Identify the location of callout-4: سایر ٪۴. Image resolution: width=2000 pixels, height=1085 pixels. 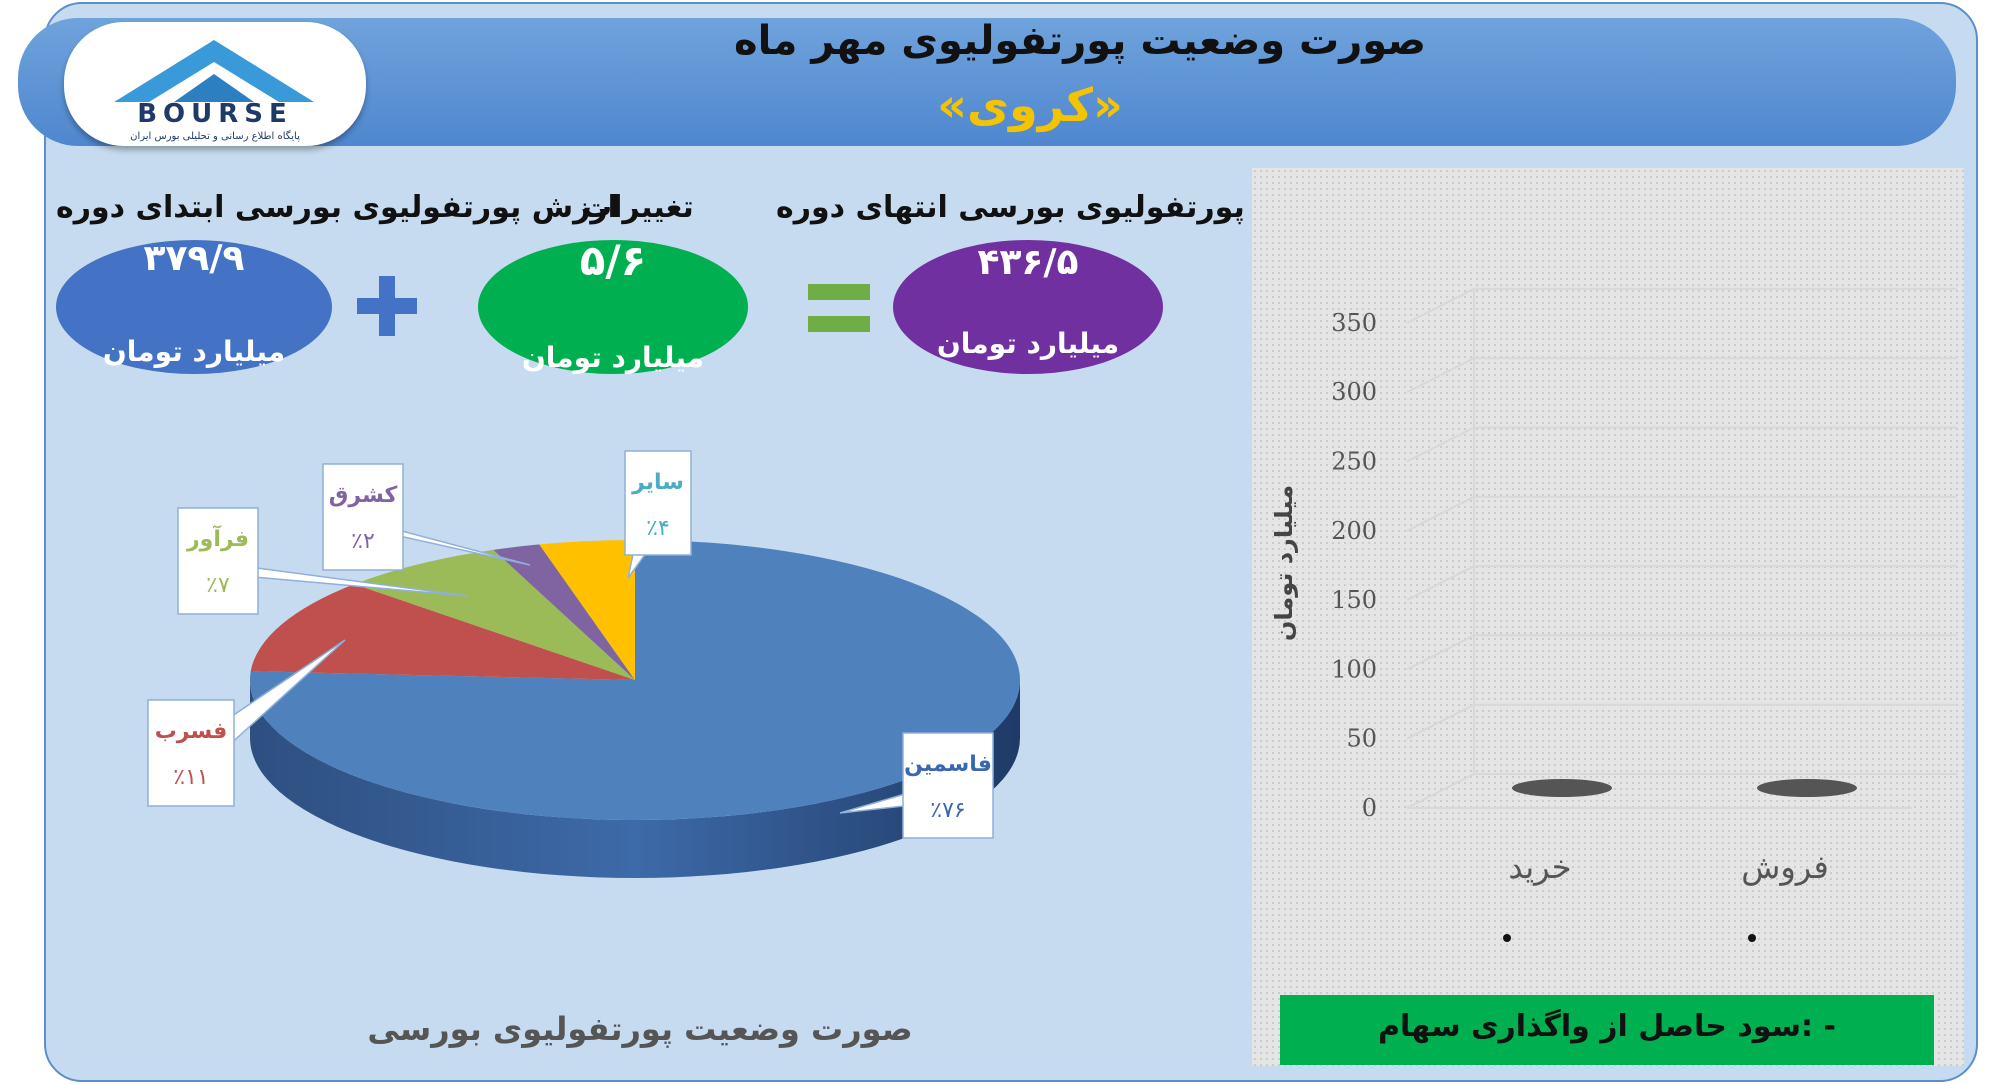
(658, 514).